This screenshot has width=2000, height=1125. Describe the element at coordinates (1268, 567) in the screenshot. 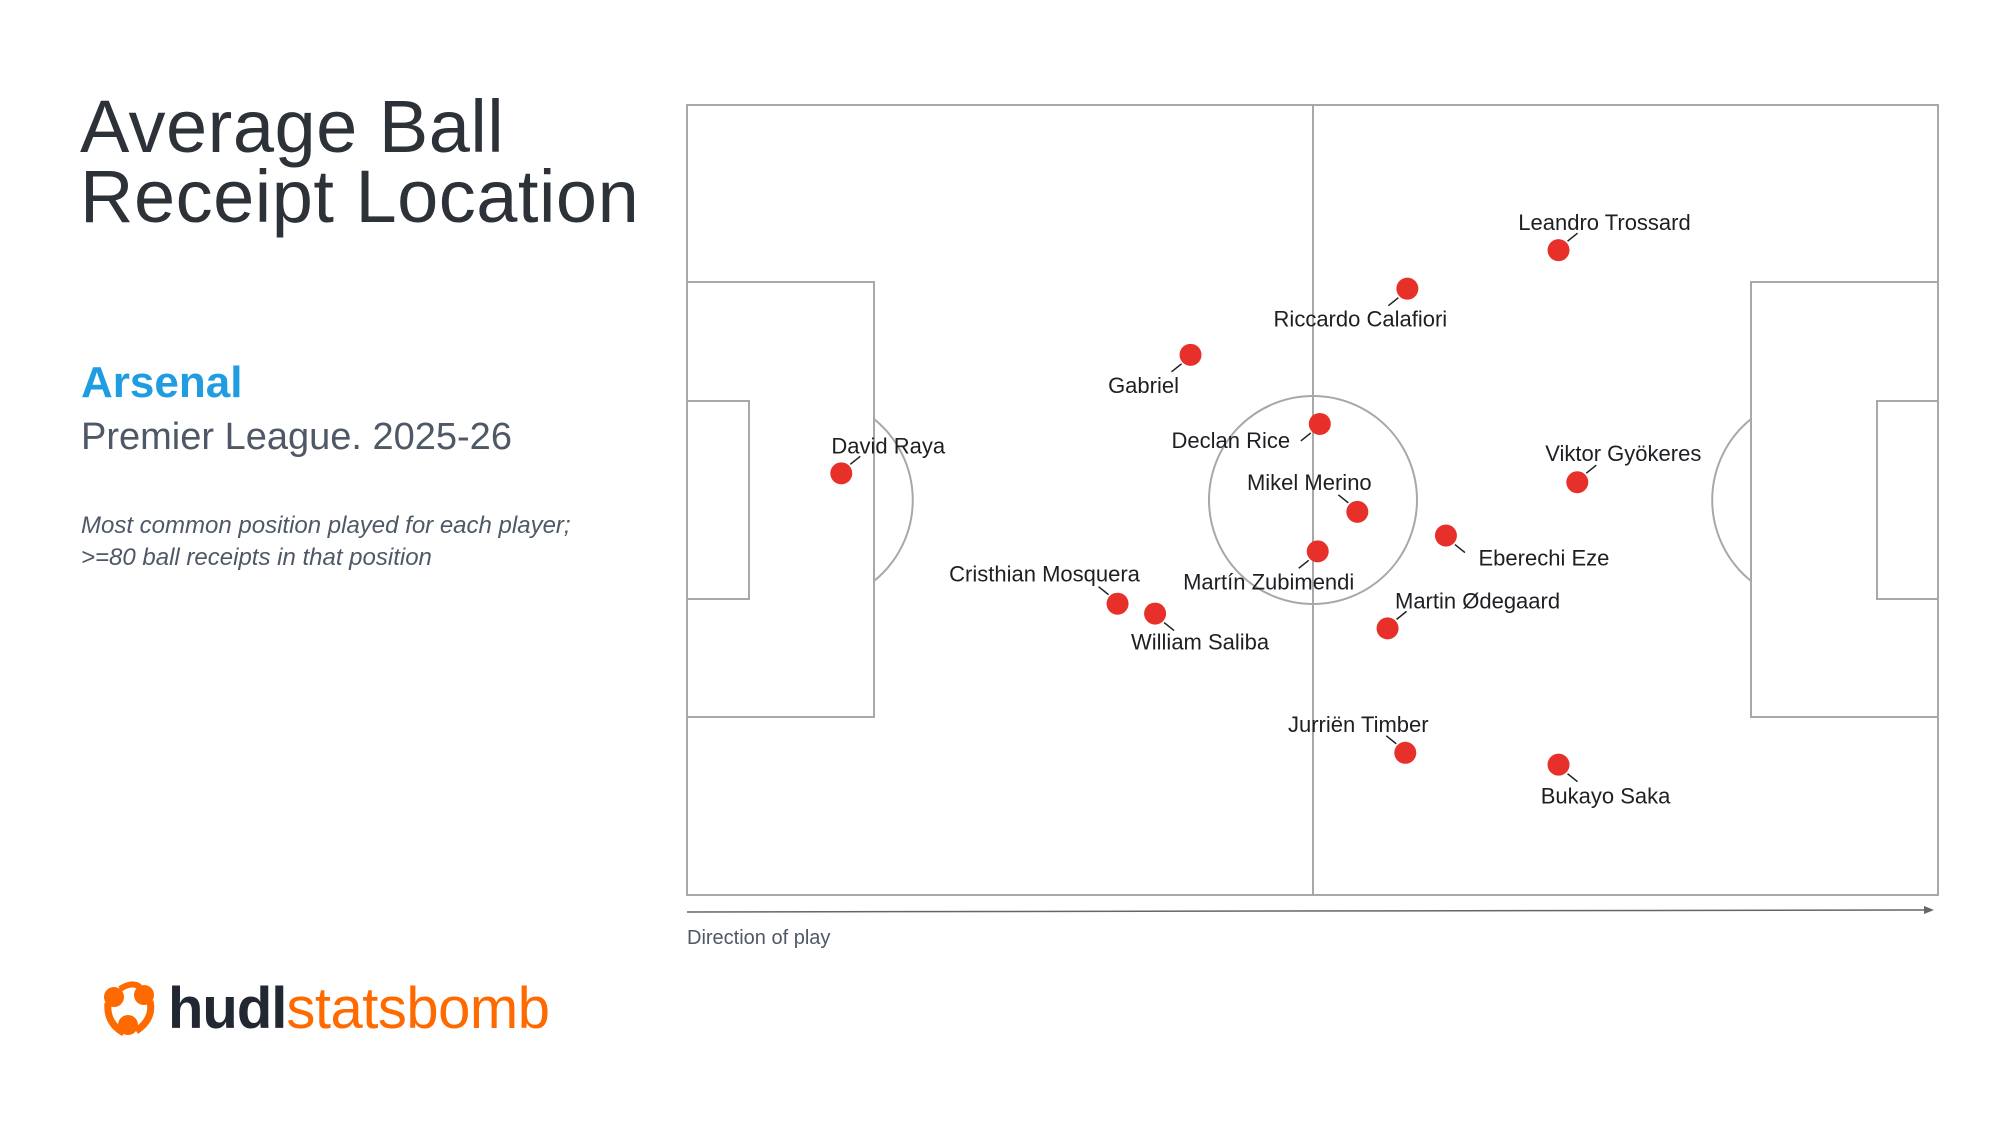

I see `player-point: Martín Zubimendi` at that location.